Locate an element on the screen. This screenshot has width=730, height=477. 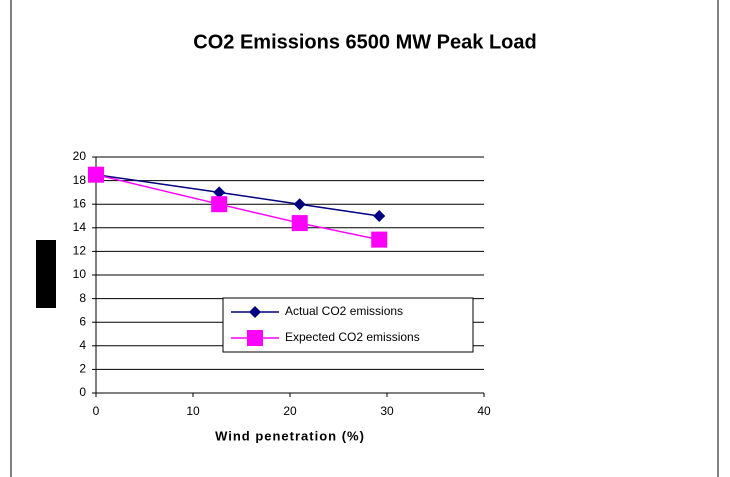
legend-label: Actual CO2 emissions is located at coordinates (344, 311).